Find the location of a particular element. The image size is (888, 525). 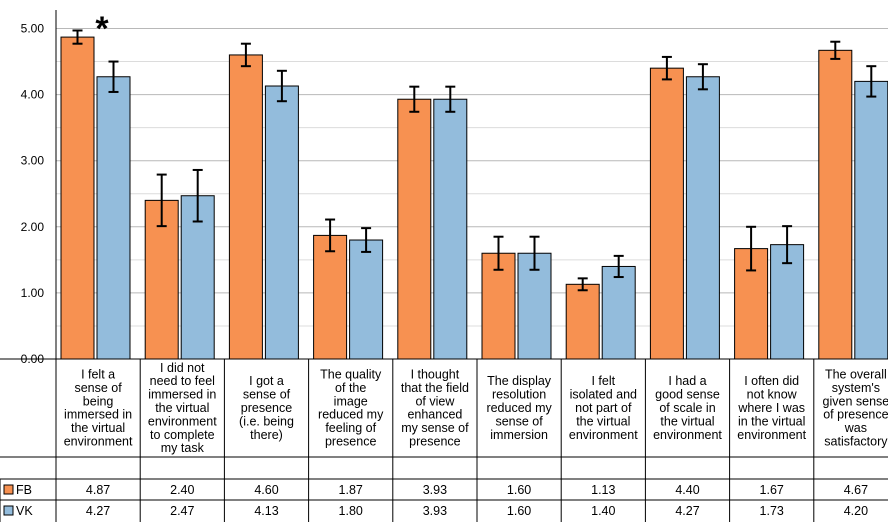

category-label: resolution is located at coordinates (519, 395).